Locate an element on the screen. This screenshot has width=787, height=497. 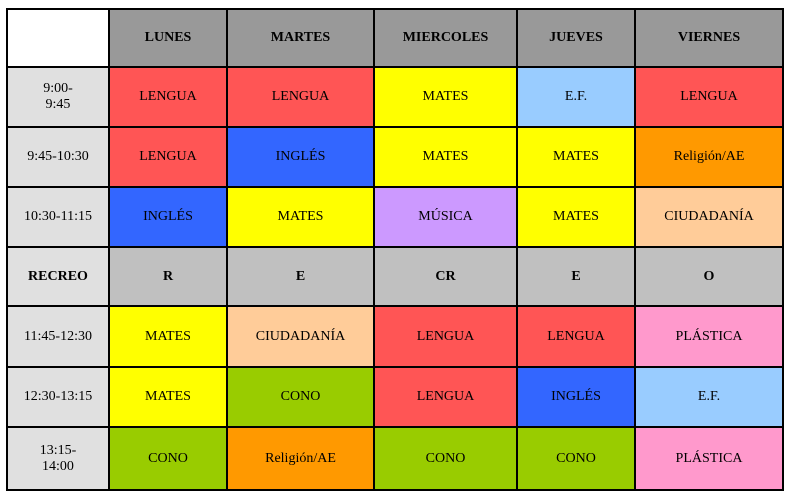
subject-cell: CR is located at coordinates (445, 276).